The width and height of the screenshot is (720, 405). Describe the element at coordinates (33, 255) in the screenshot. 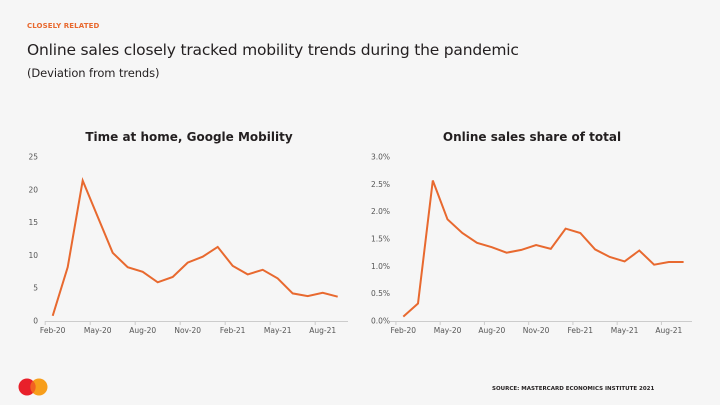

I see `y-tick-label: 10` at that location.